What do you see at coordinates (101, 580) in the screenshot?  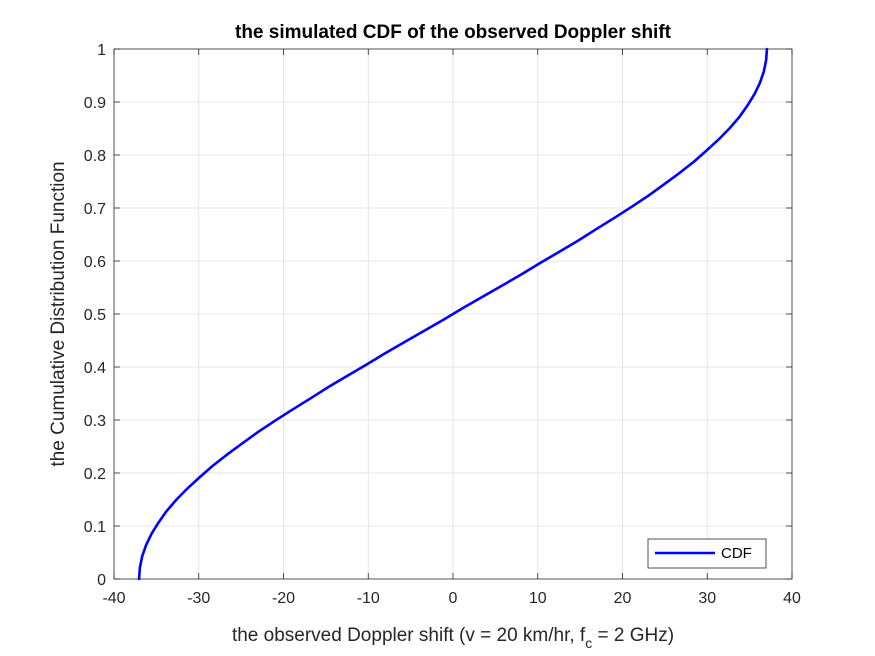 I see `y-tick-label: 0` at bounding box center [101, 580].